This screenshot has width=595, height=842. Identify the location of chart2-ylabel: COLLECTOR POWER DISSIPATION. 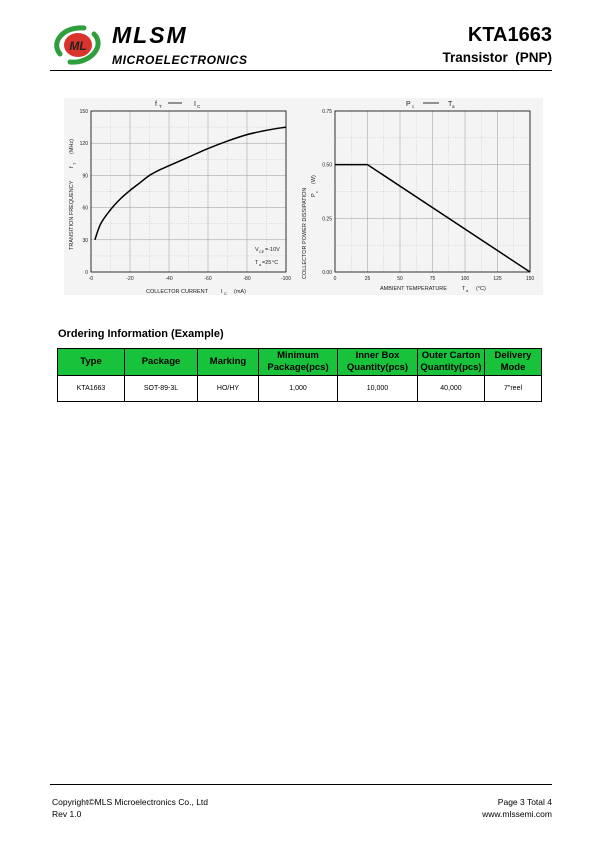
(305, 233).